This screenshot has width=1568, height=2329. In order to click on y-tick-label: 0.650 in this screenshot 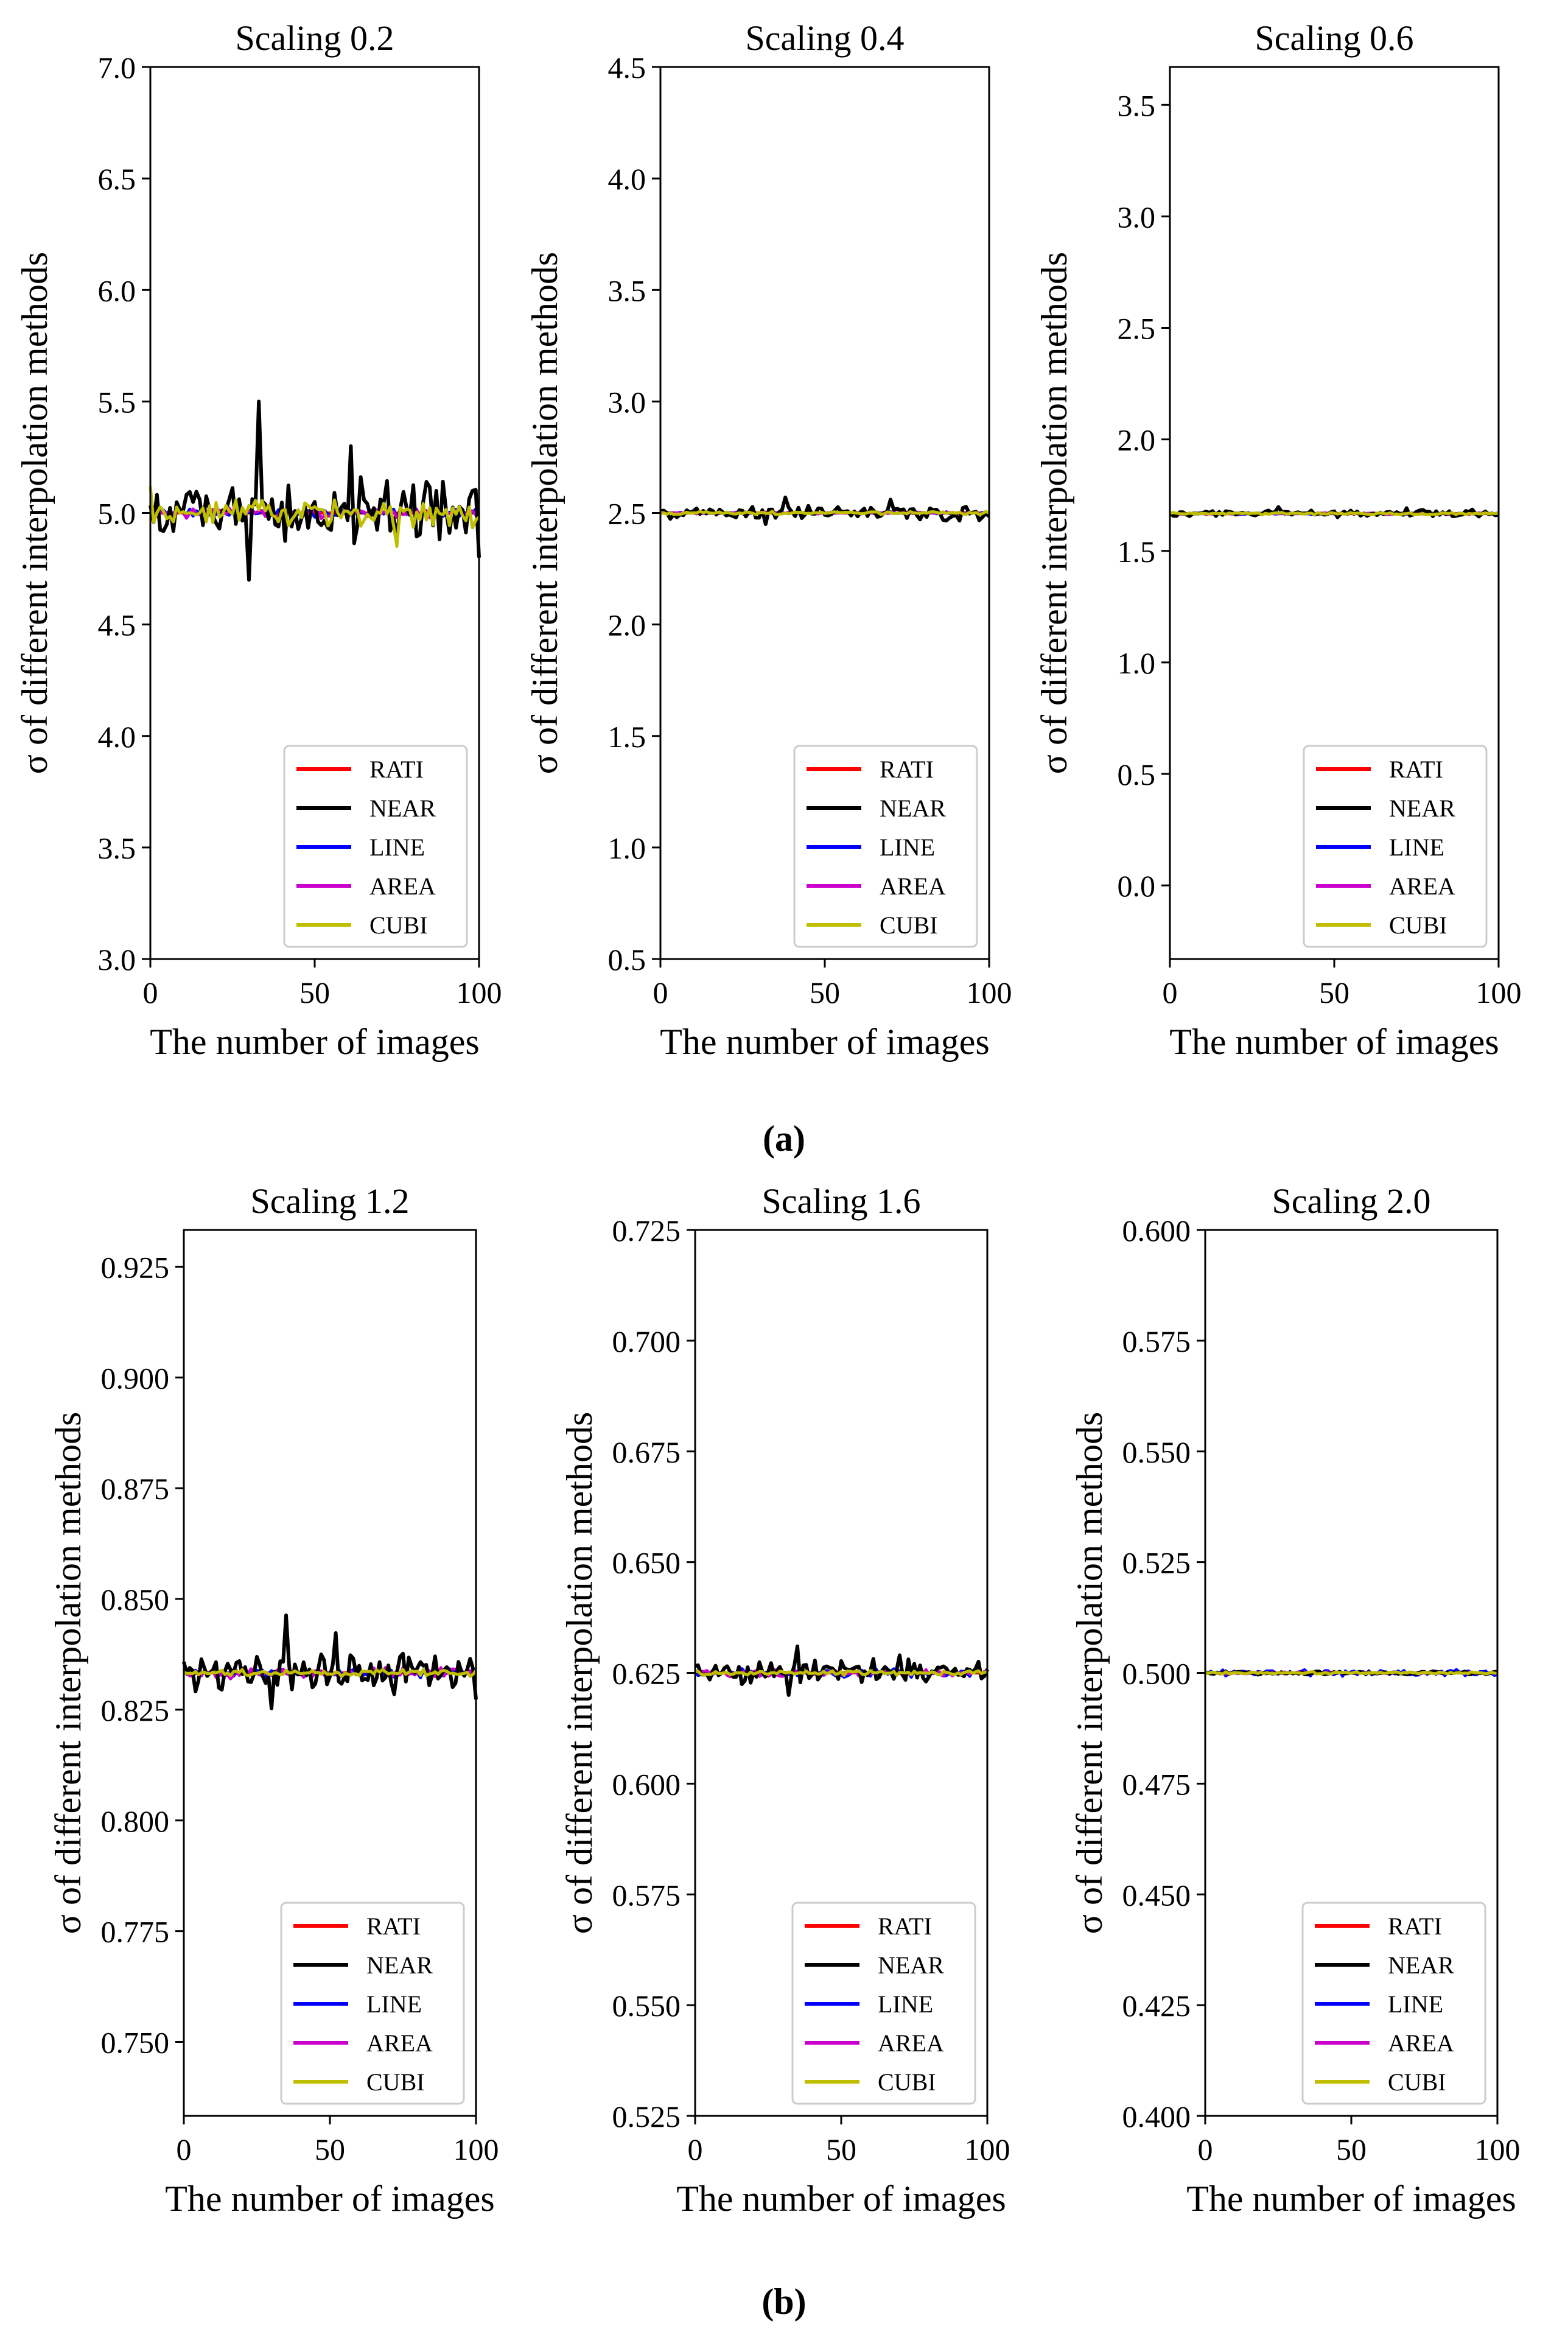, I will do `click(647, 1563)`.